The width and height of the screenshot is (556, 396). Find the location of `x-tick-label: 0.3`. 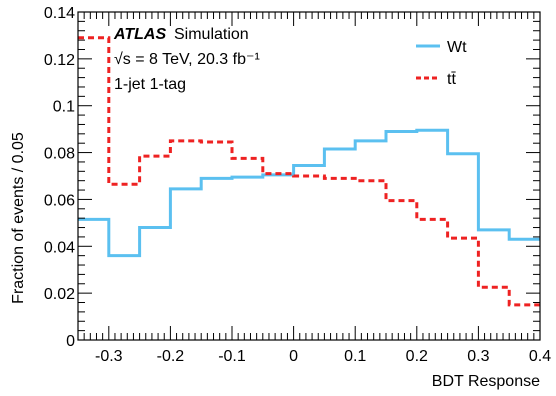

x-tick-label: 0.3 is located at coordinates (478, 356).